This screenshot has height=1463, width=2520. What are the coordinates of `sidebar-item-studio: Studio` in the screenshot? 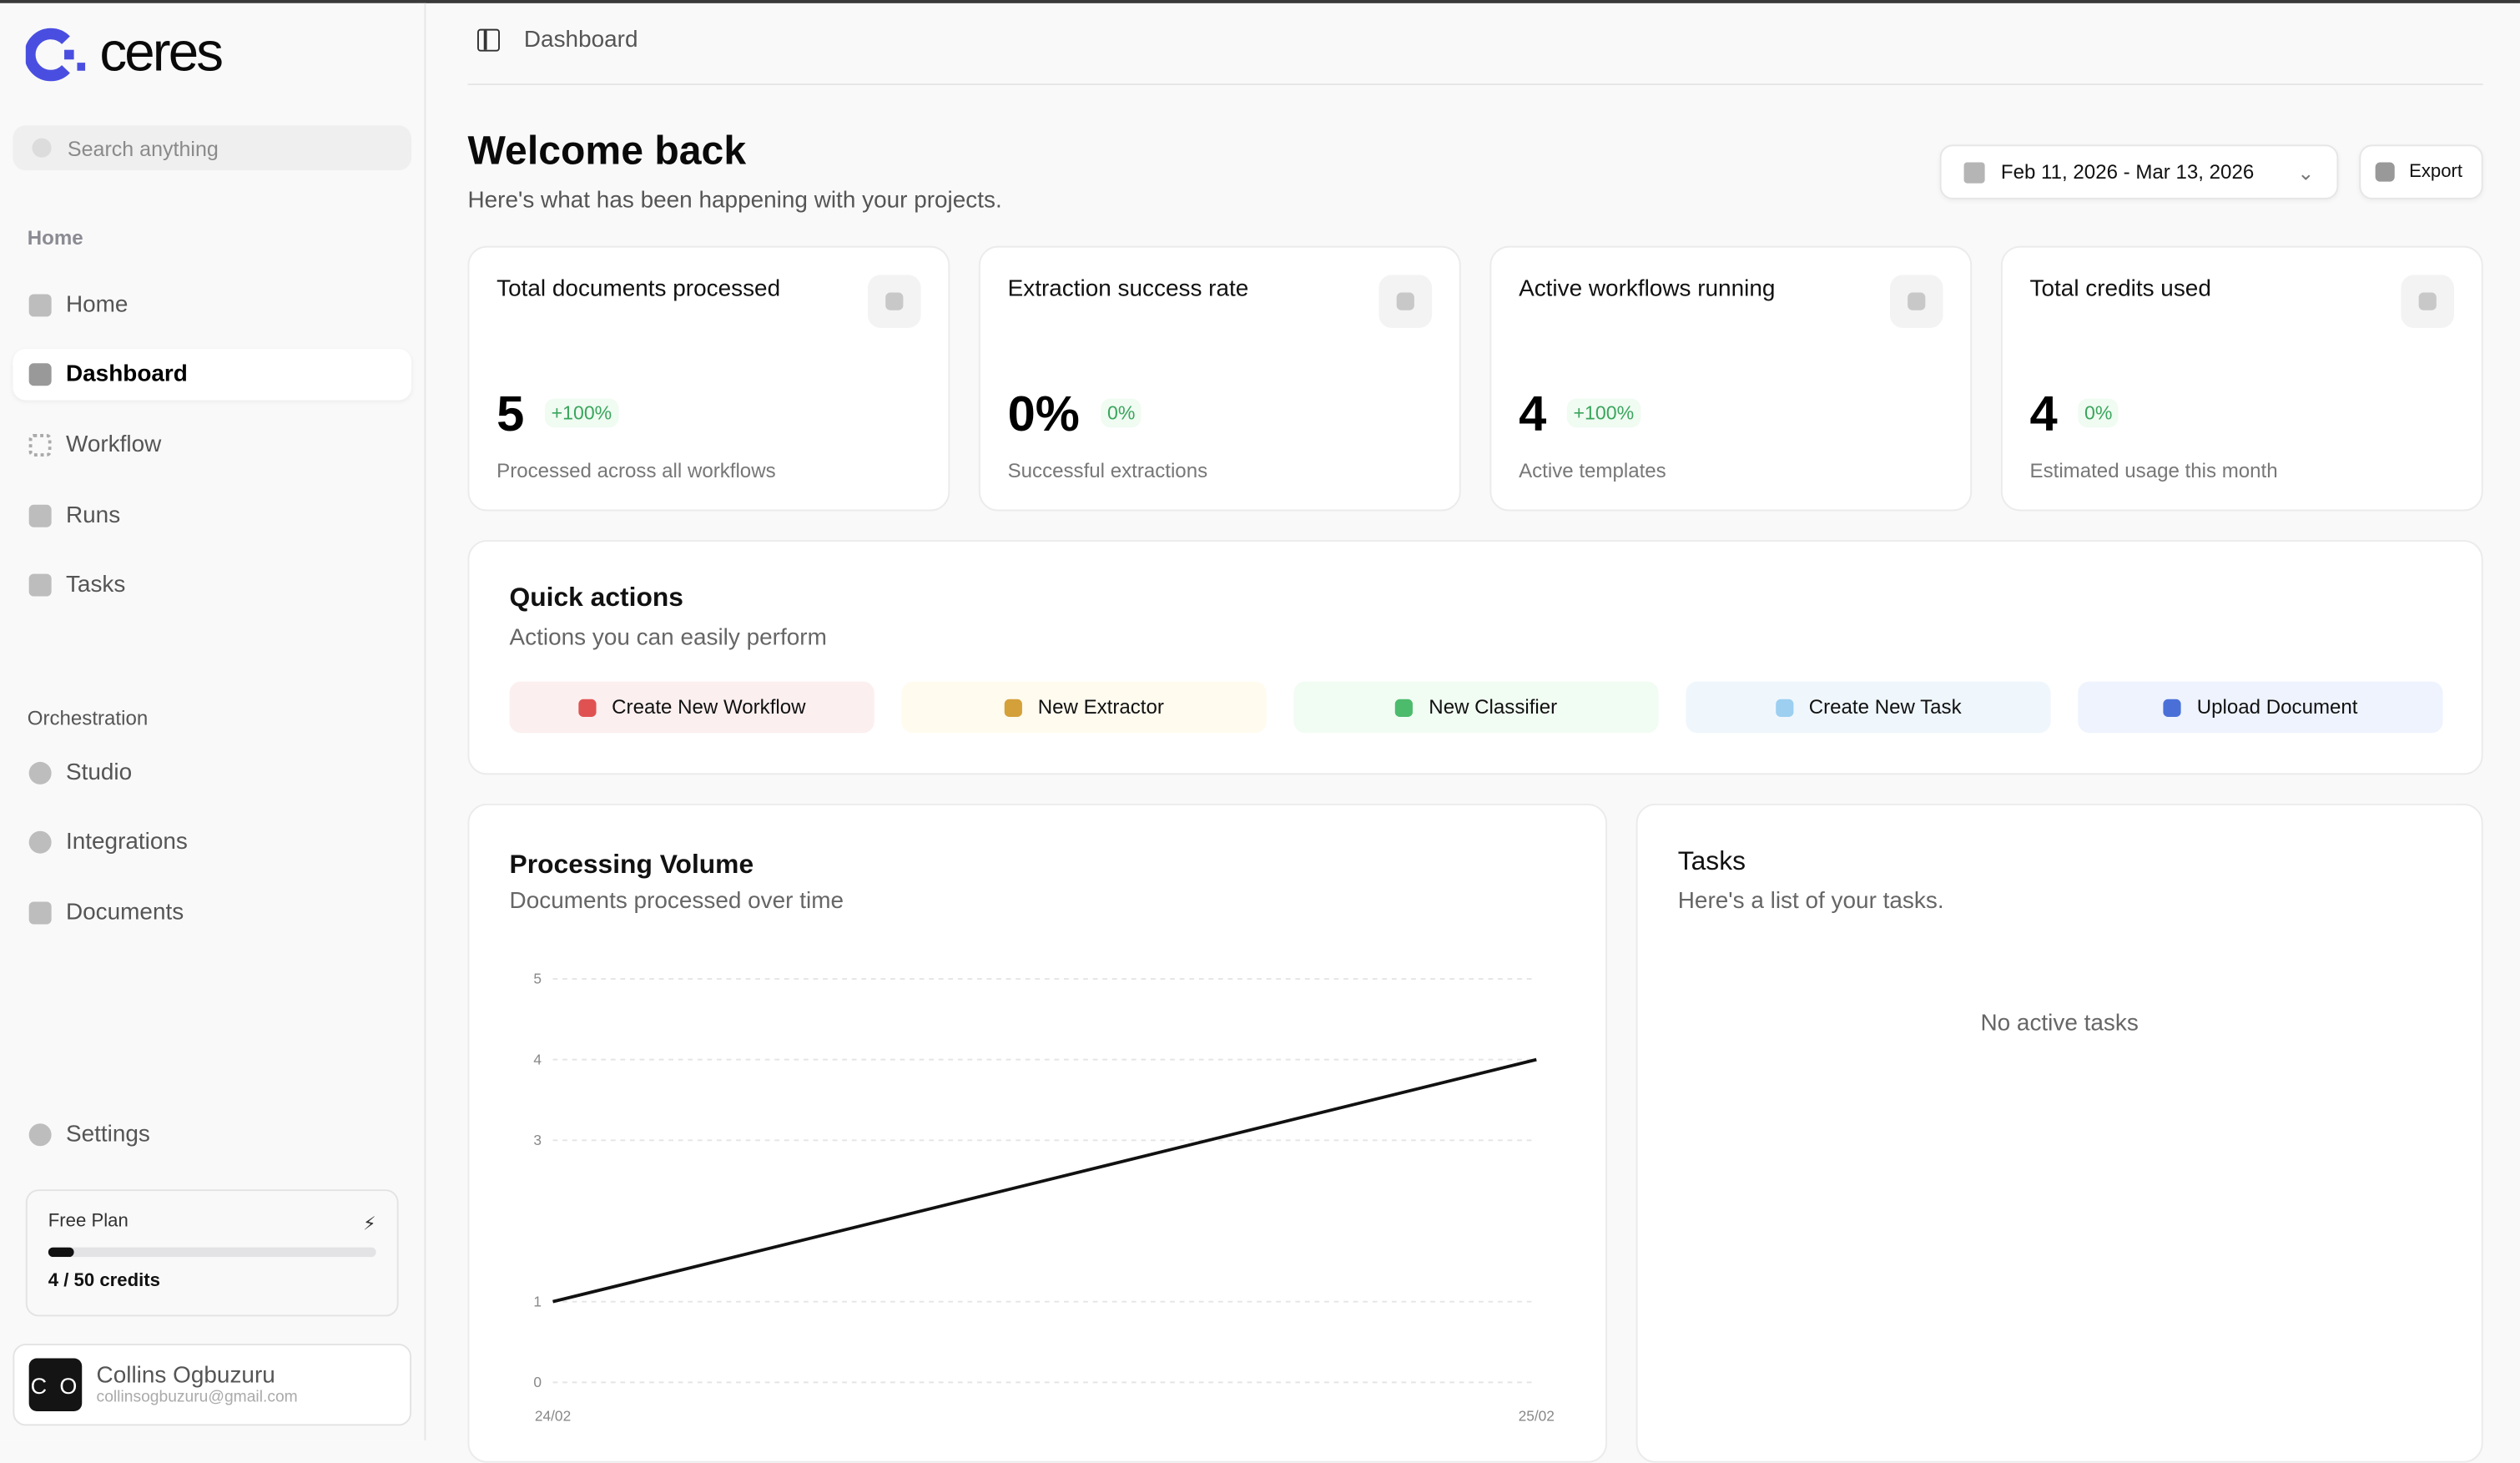 It's located at (212, 774).